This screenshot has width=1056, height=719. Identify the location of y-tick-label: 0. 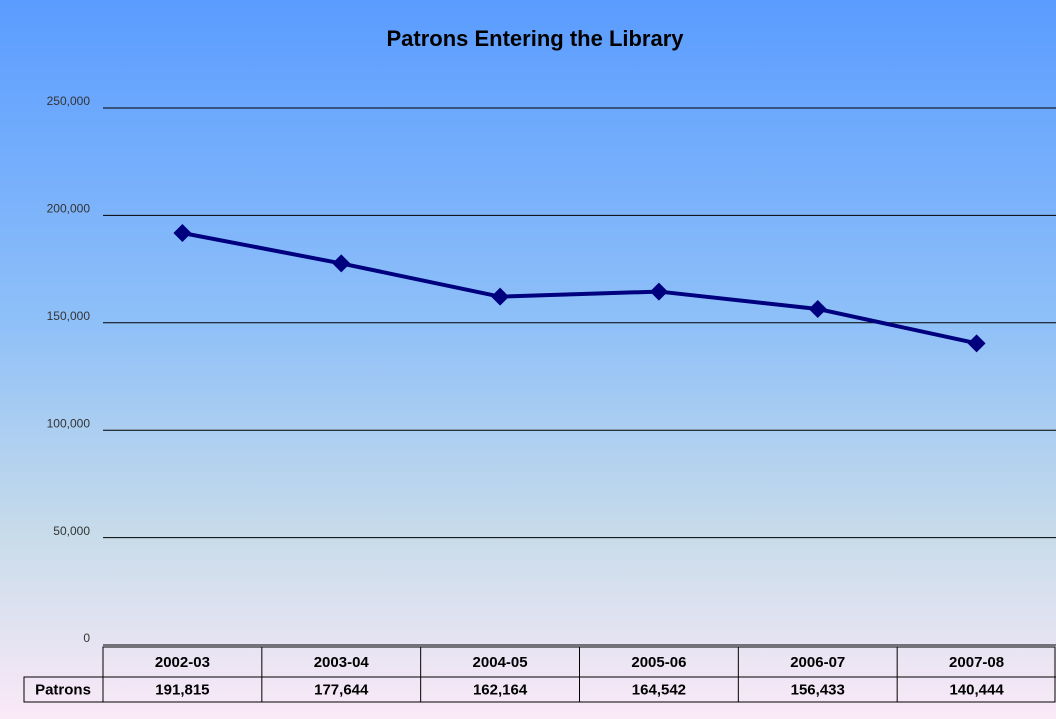
(86, 638).